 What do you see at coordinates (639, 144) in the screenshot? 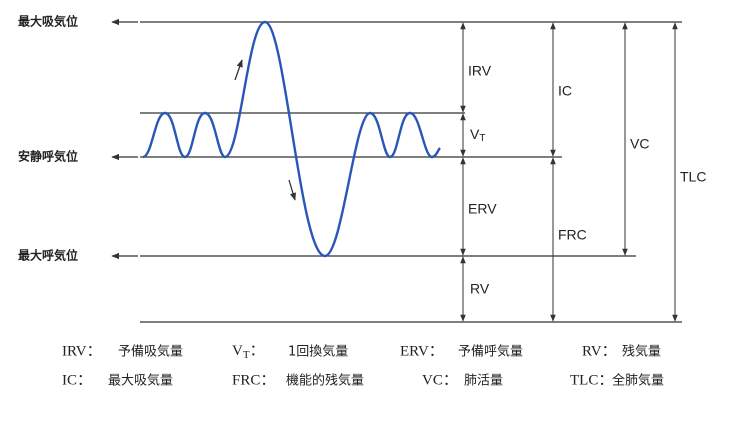
I see `segment-label: VC` at bounding box center [639, 144].